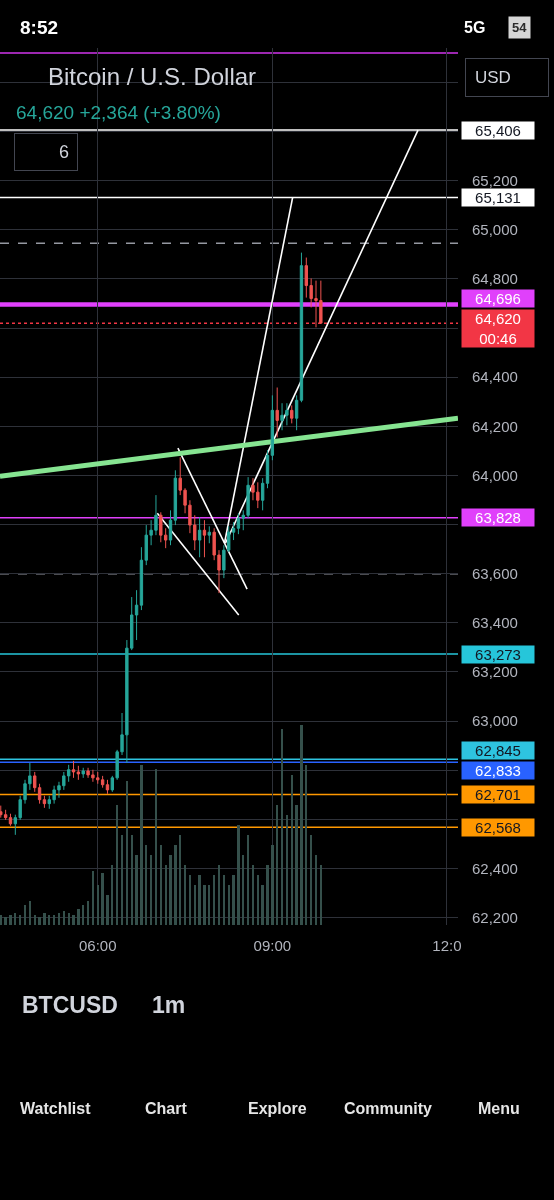 Image resolution: width=554 pixels, height=1200 pixels. Describe the element at coordinates (495, 377) in the screenshot. I see `y-tick-label: 64,400` at that location.